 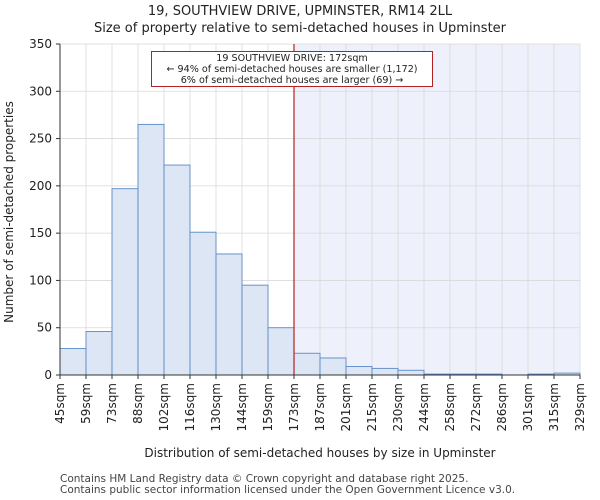 What do you see at coordinates (268, 407) in the screenshot?
I see `x-tick-label: 159sqm` at bounding box center [268, 407].